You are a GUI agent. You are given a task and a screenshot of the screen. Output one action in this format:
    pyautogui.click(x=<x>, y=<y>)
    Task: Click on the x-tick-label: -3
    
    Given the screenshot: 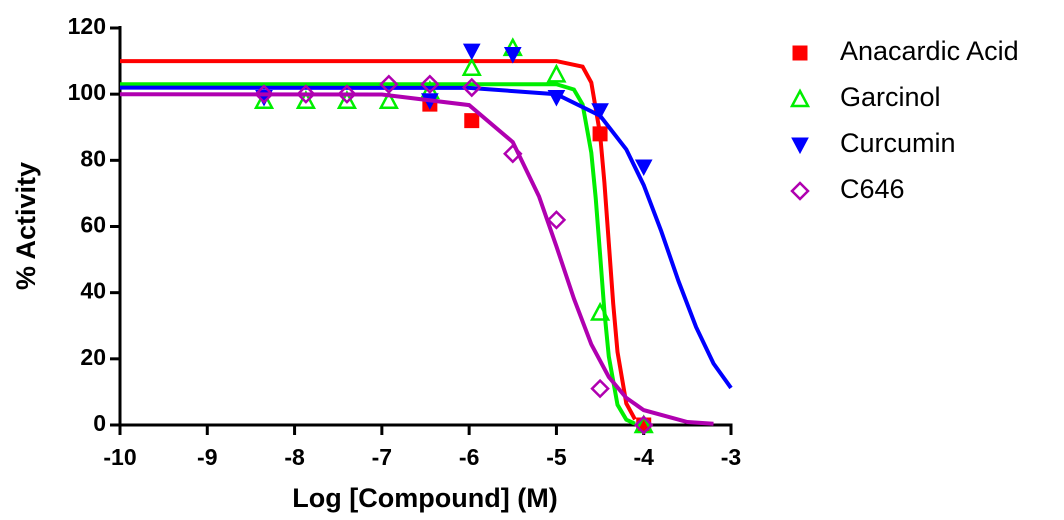 What is the action you would take?
    pyautogui.click(x=731, y=457)
    